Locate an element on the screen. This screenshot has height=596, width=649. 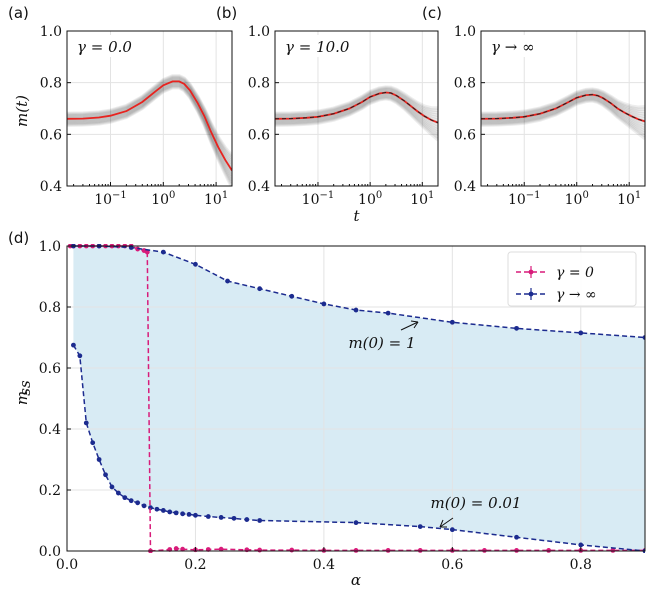
panel-letter: (c) is located at coordinates (432, 13).